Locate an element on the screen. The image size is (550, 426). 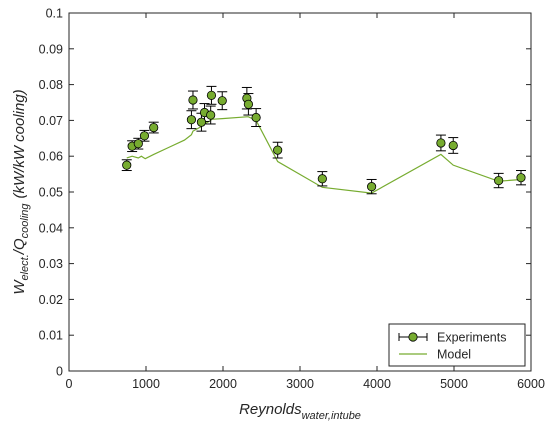
y-tick-label: 0 is located at coordinates (59, 372).